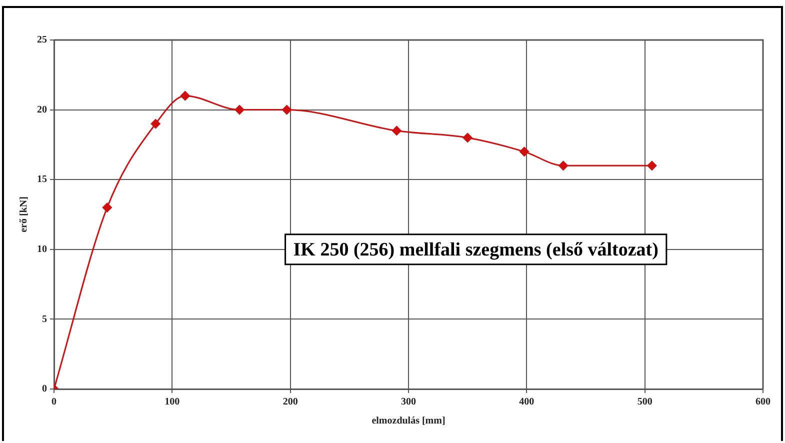 Image resolution: width=785 pixels, height=443 pixels. Describe the element at coordinates (644, 402) in the screenshot. I see `x-tick-label: 500` at that location.